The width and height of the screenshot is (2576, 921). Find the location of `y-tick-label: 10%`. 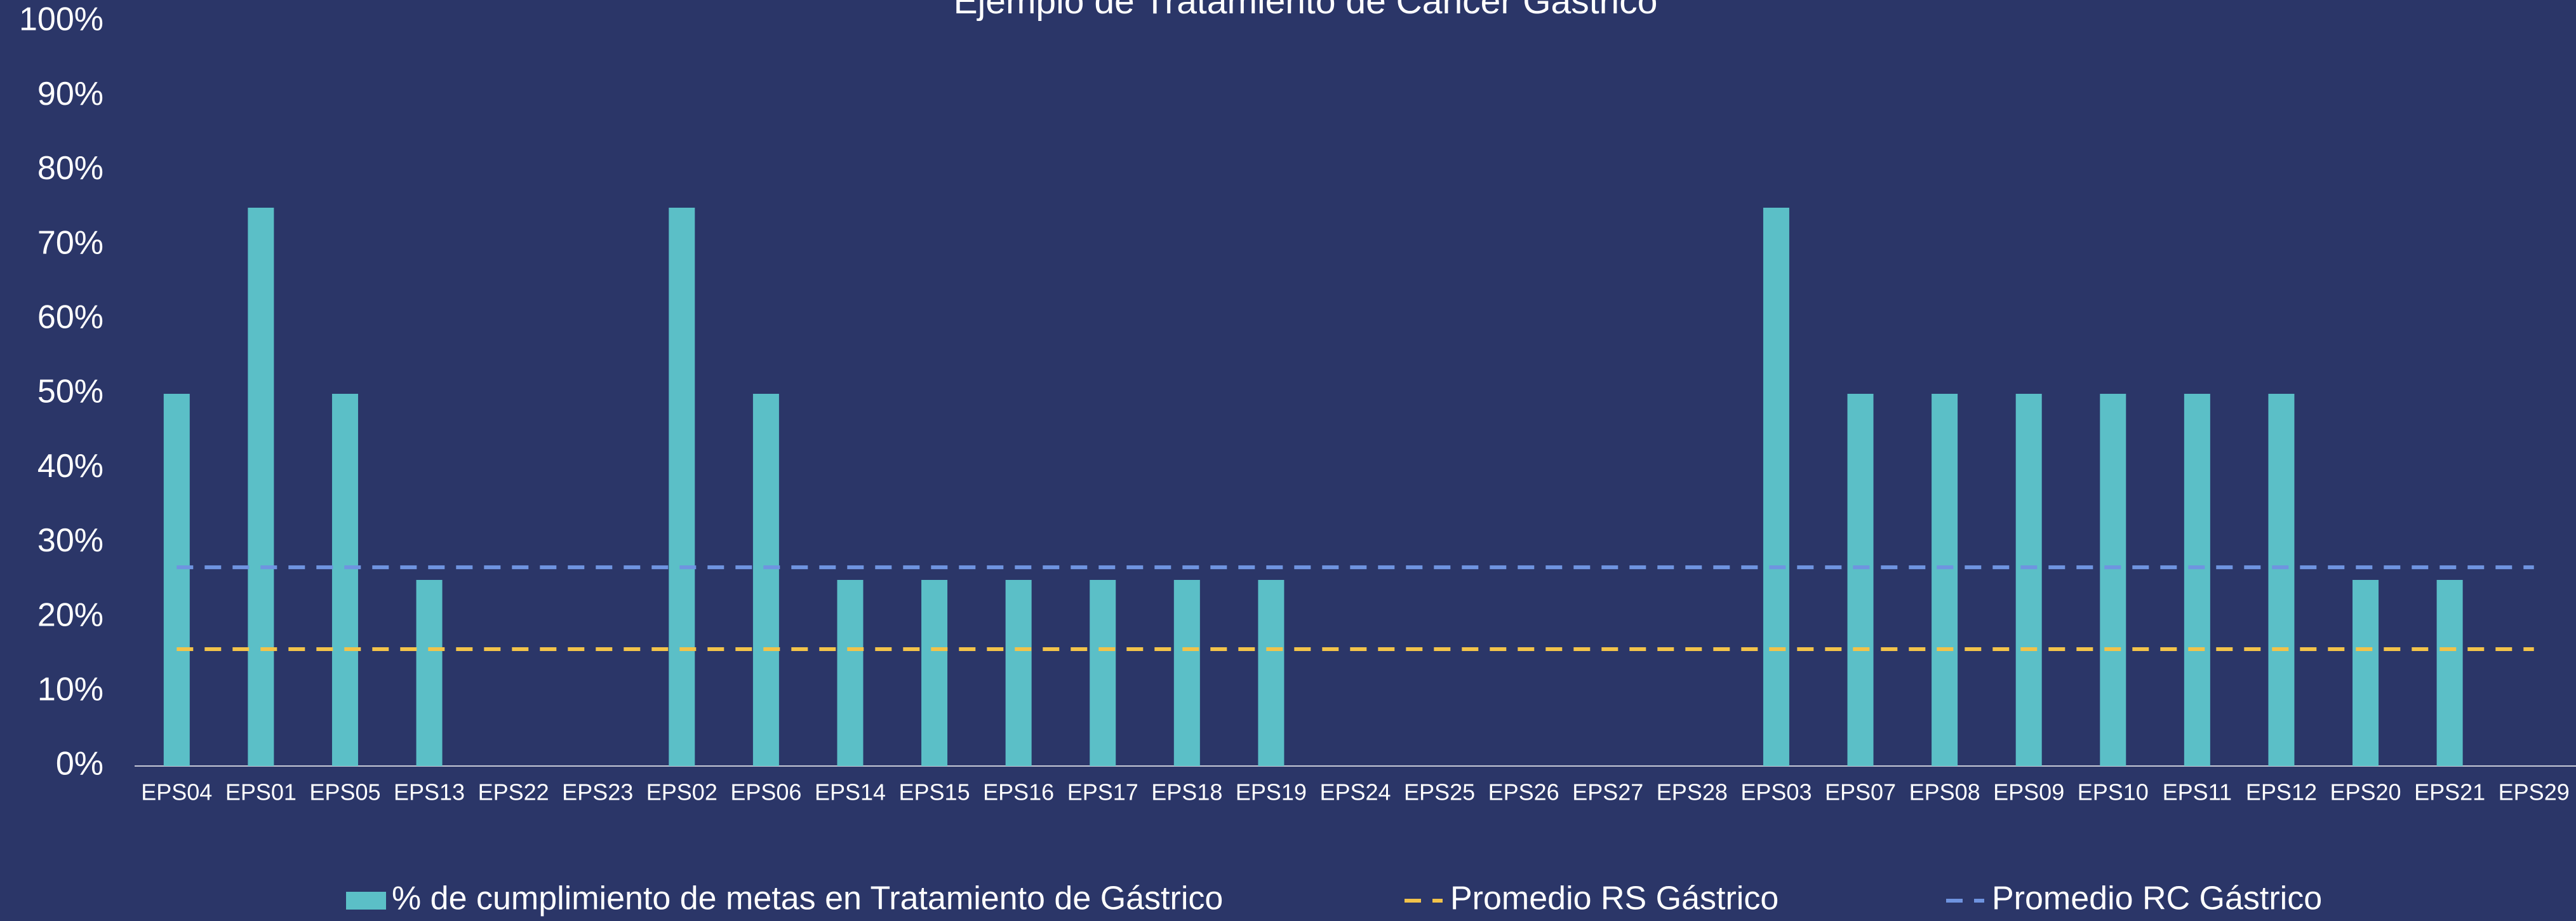

y-tick-label: 10% is located at coordinates (70, 689).